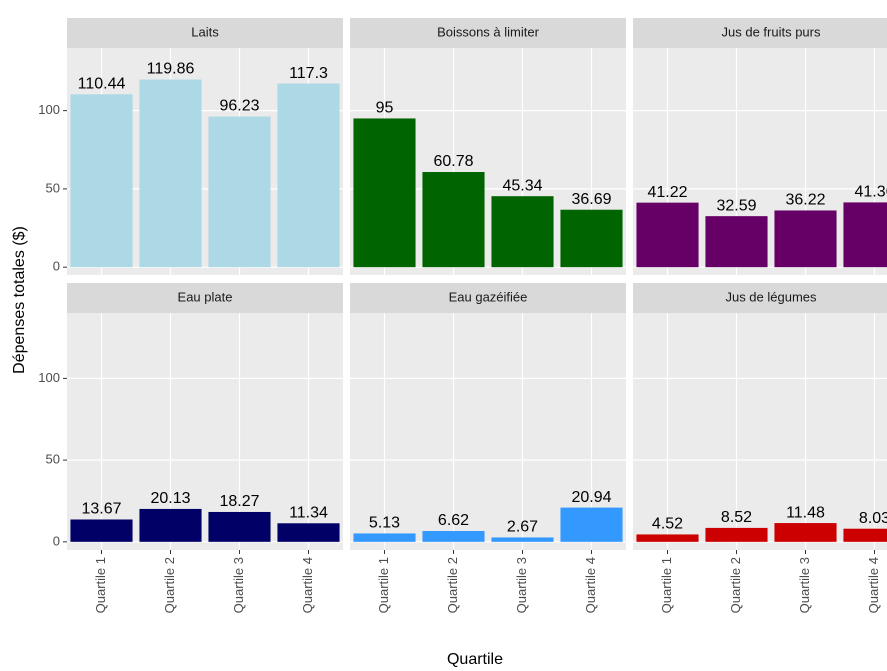 This screenshot has width=887, height=671. Describe the element at coordinates (667, 192) in the screenshot. I see `value-label: 41.22` at that location.